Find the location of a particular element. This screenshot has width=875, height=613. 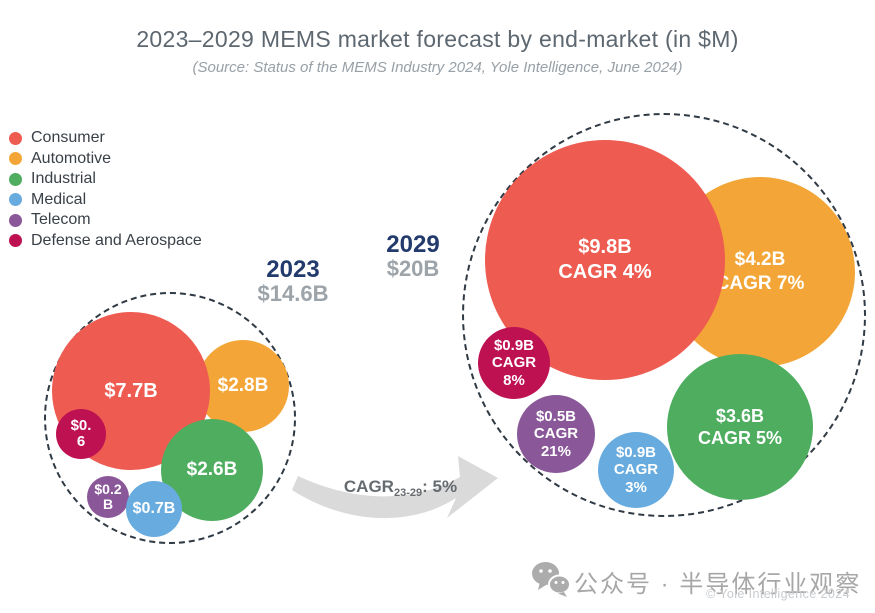

bubble-value-label: $7.7B is located at coordinates (131, 390).